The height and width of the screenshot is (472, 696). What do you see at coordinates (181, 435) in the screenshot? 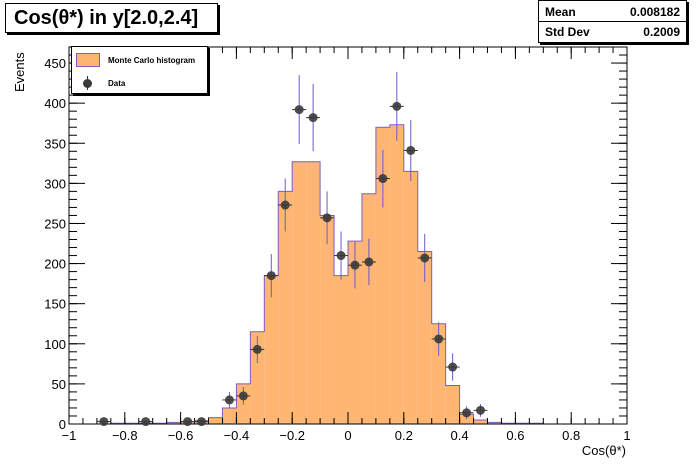
I see `x-tick-label: −0.6` at bounding box center [181, 435].